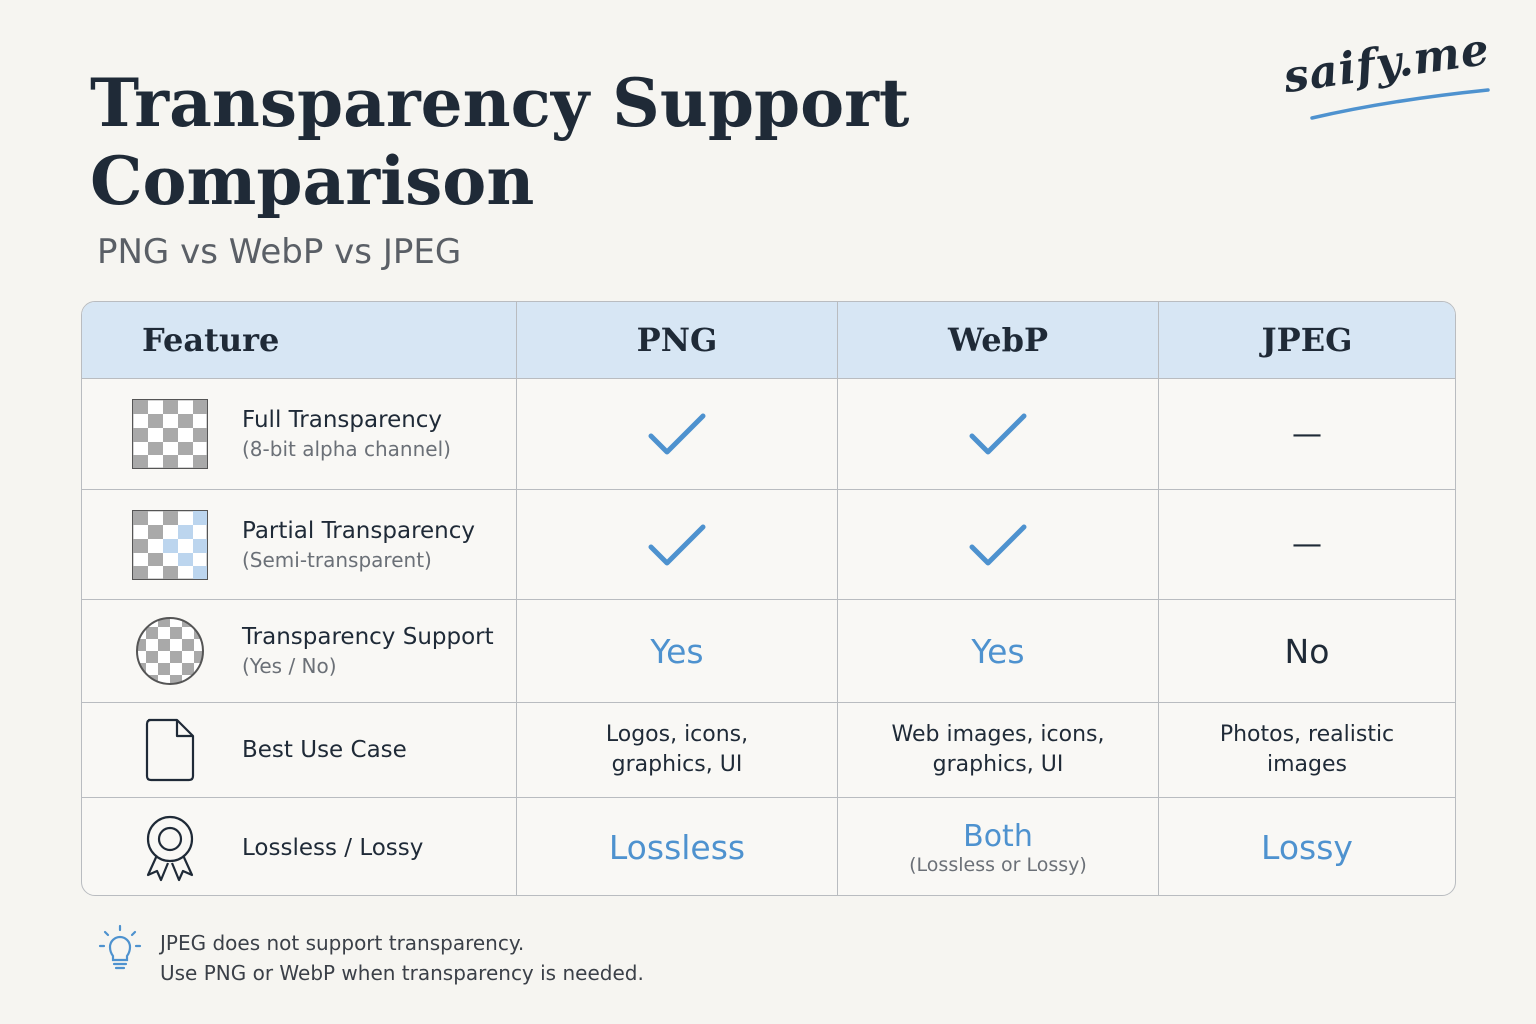  I want to click on webp-value: Yes, so click(998, 651).